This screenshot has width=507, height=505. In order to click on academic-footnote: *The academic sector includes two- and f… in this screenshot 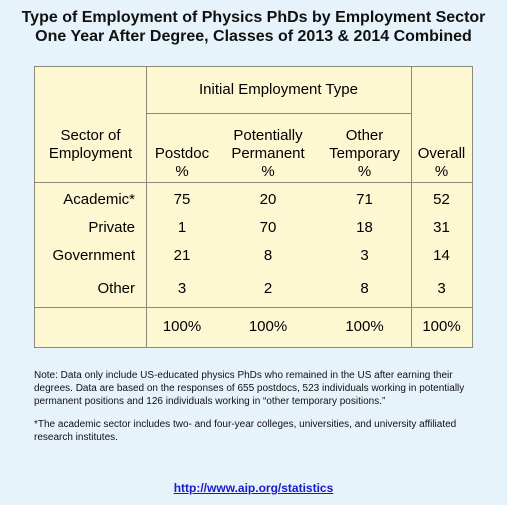, I will do `click(245, 431)`.